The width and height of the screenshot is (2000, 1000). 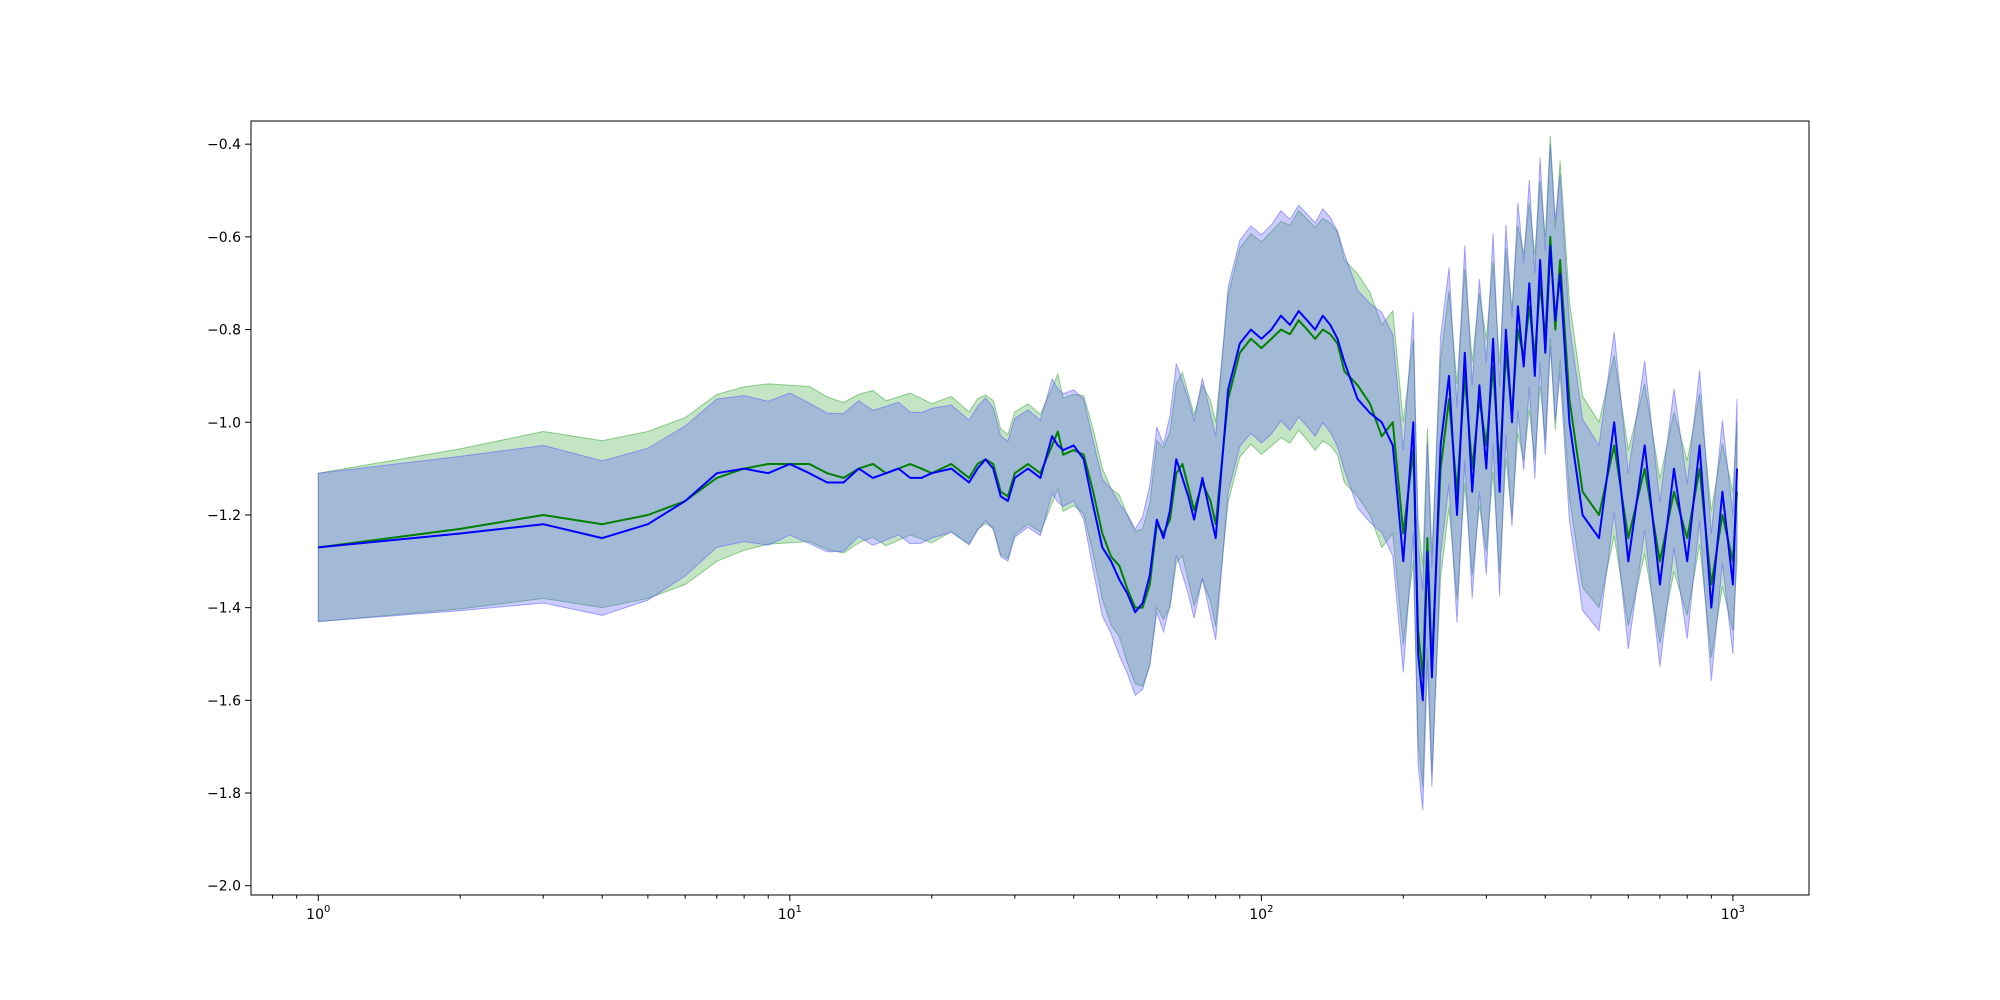 I want to click on y-tick-label: −0.6, so click(x=224, y=238).